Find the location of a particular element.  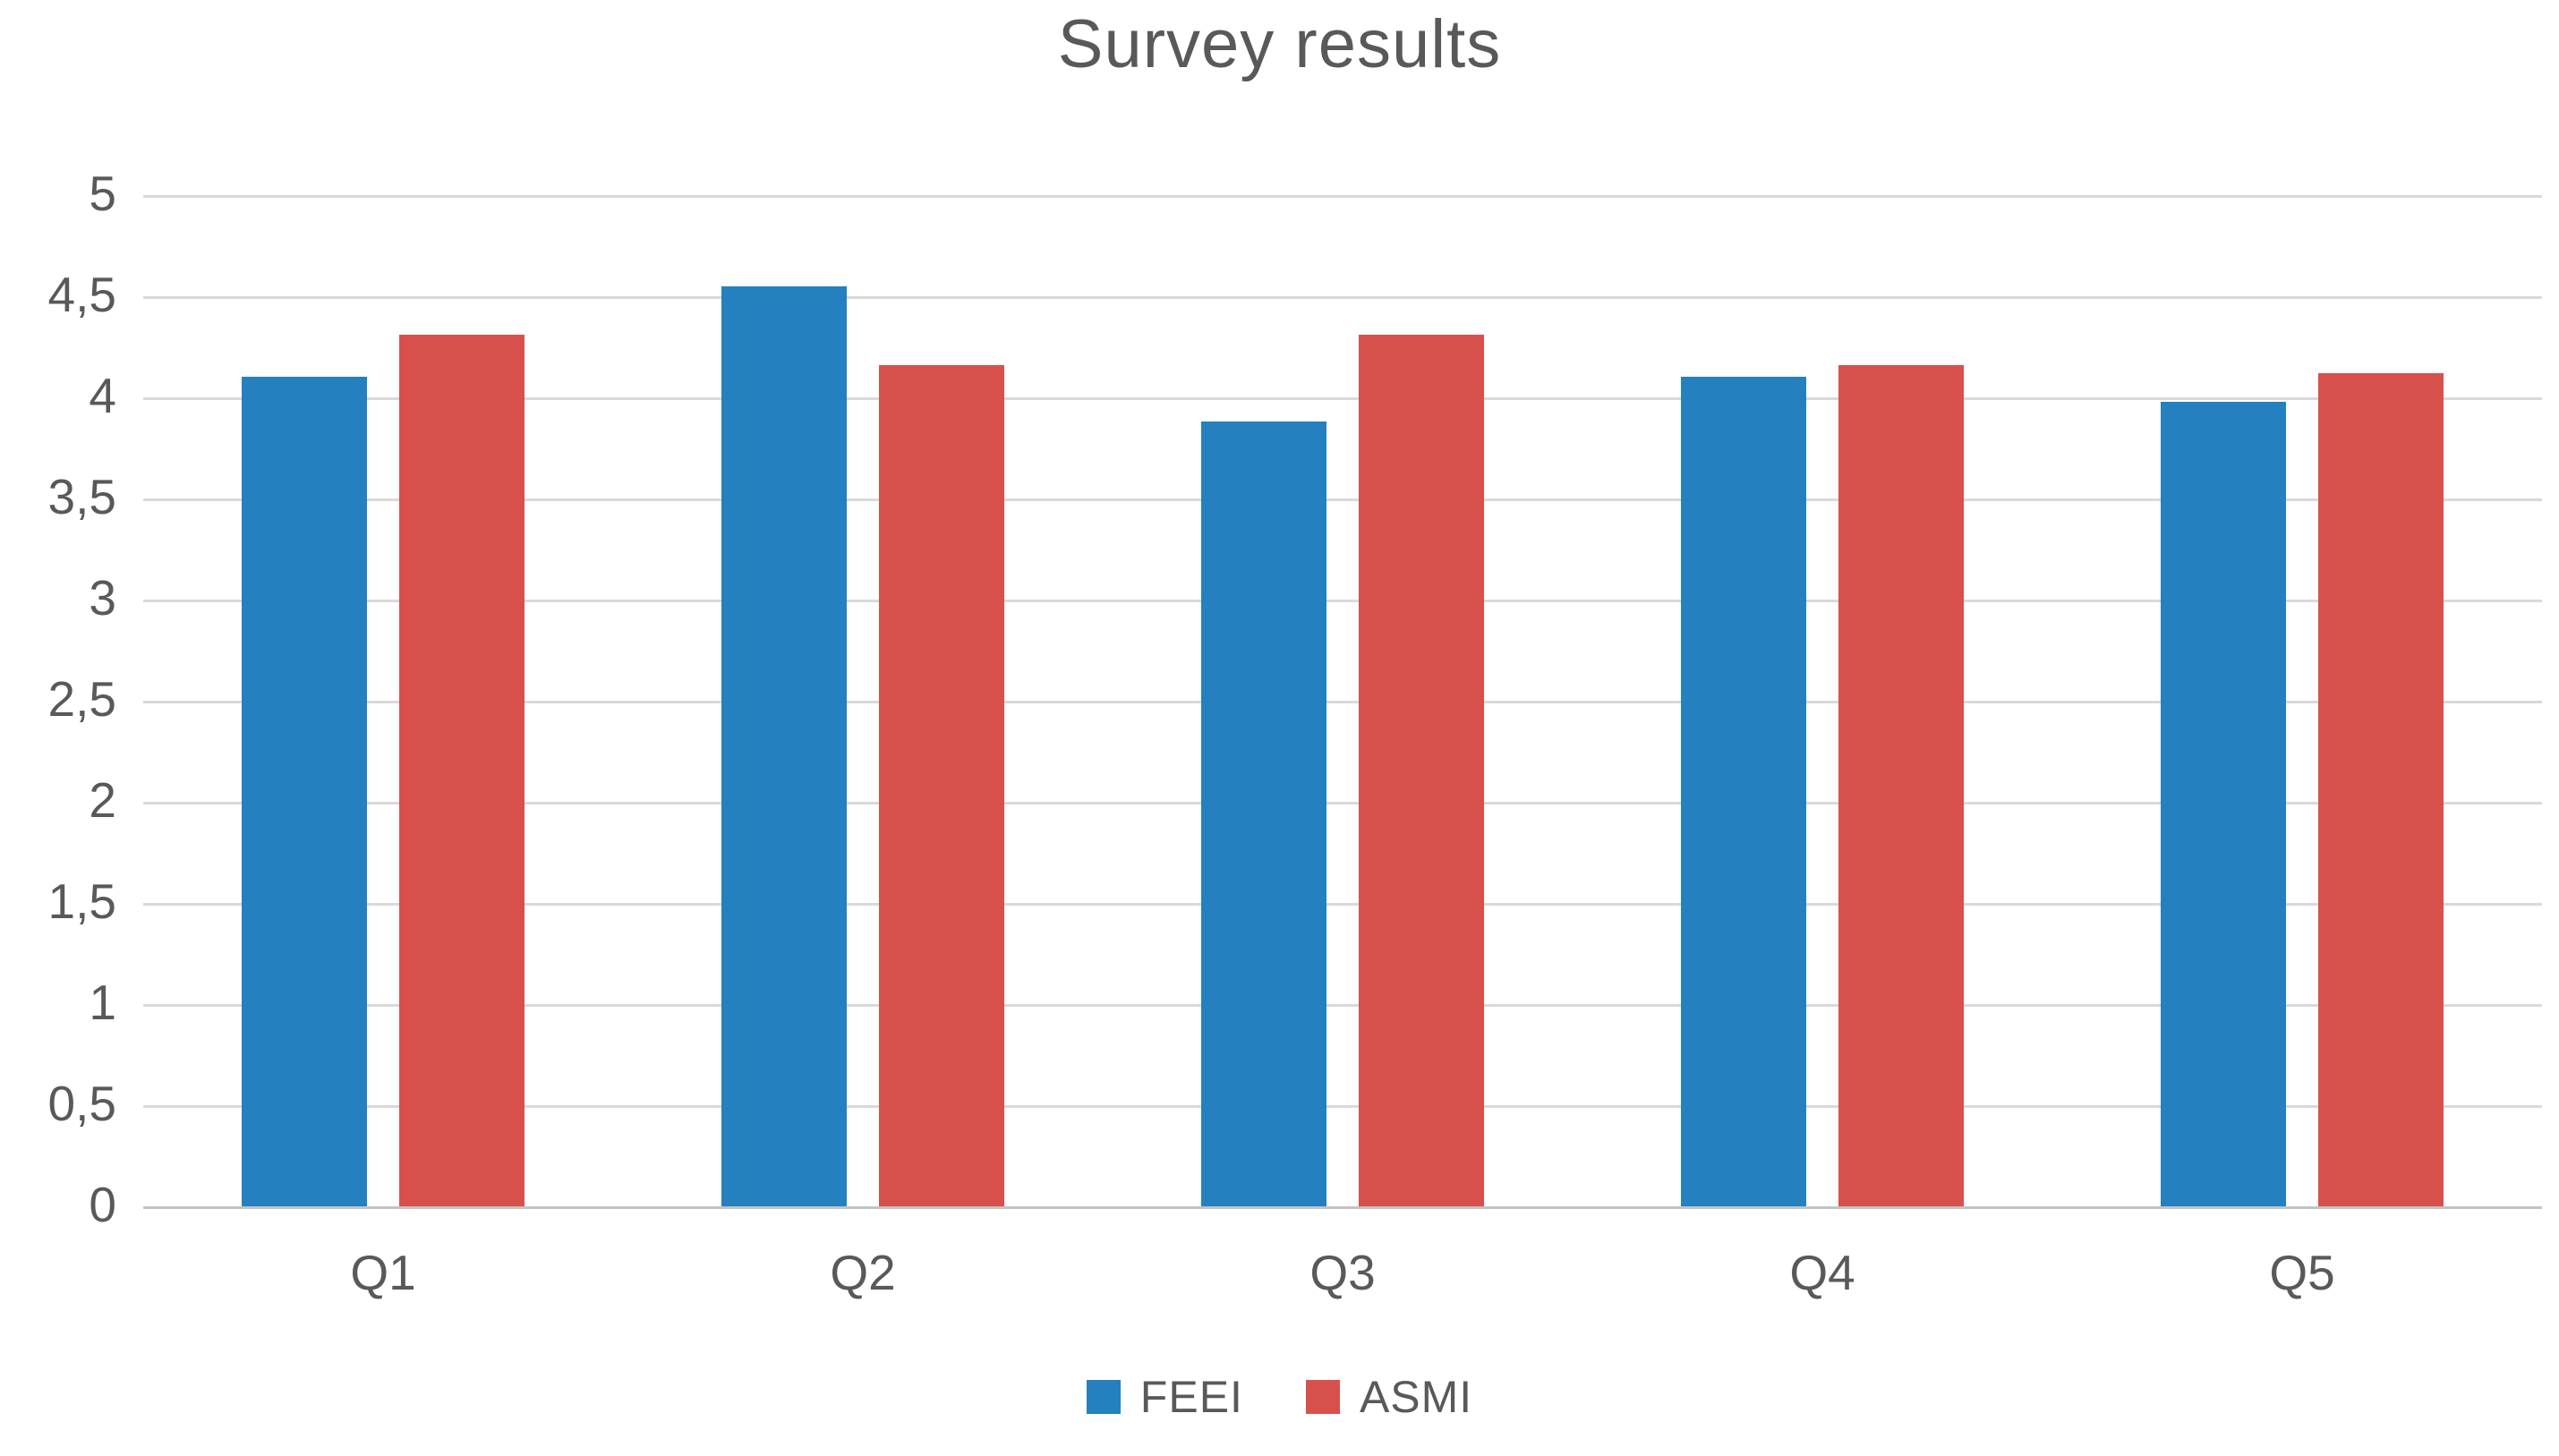

x-axis-line is located at coordinates (1342, 1207).